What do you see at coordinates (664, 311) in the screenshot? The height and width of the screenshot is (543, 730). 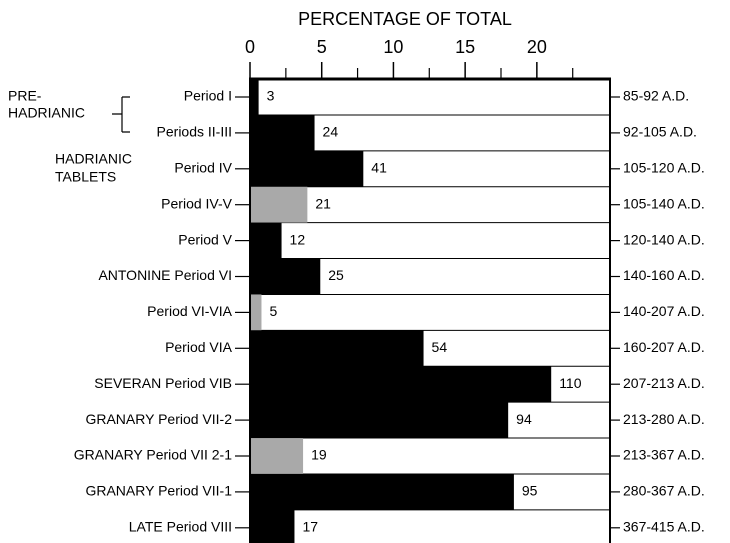 I see `date-label: 140-207 A.D.` at bounding box center [664, 311].